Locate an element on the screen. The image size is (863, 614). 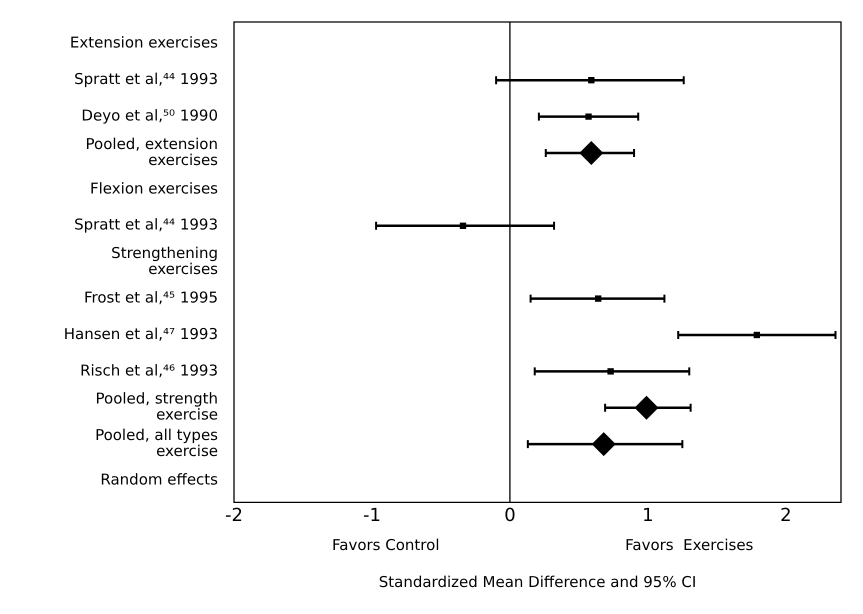
x-tick-label: -1 is located at coordinates (371, 515).